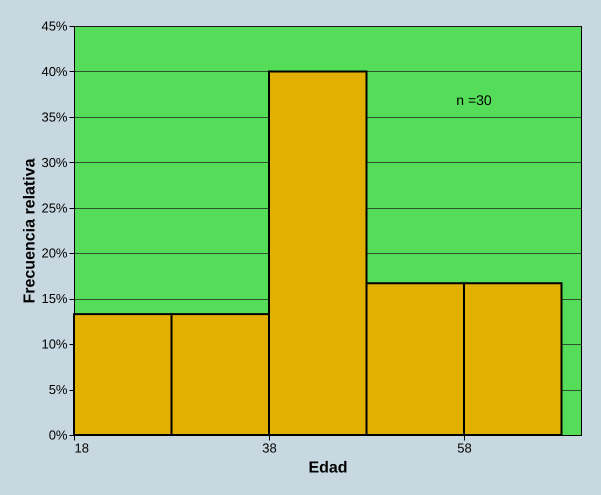  Describe the element at coordinates (81, 448) in the screenshot. I see `x-tick-label: 18` at that location.